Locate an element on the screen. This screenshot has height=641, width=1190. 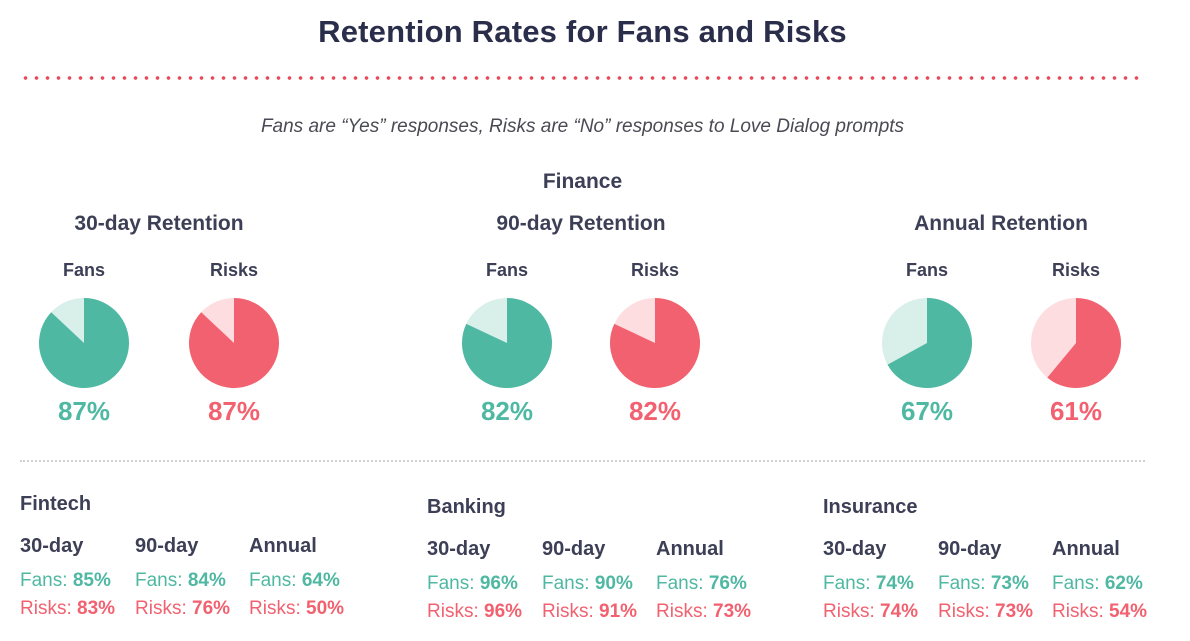
pie-risks: Risks 87% is located at coordinates (234, 343).